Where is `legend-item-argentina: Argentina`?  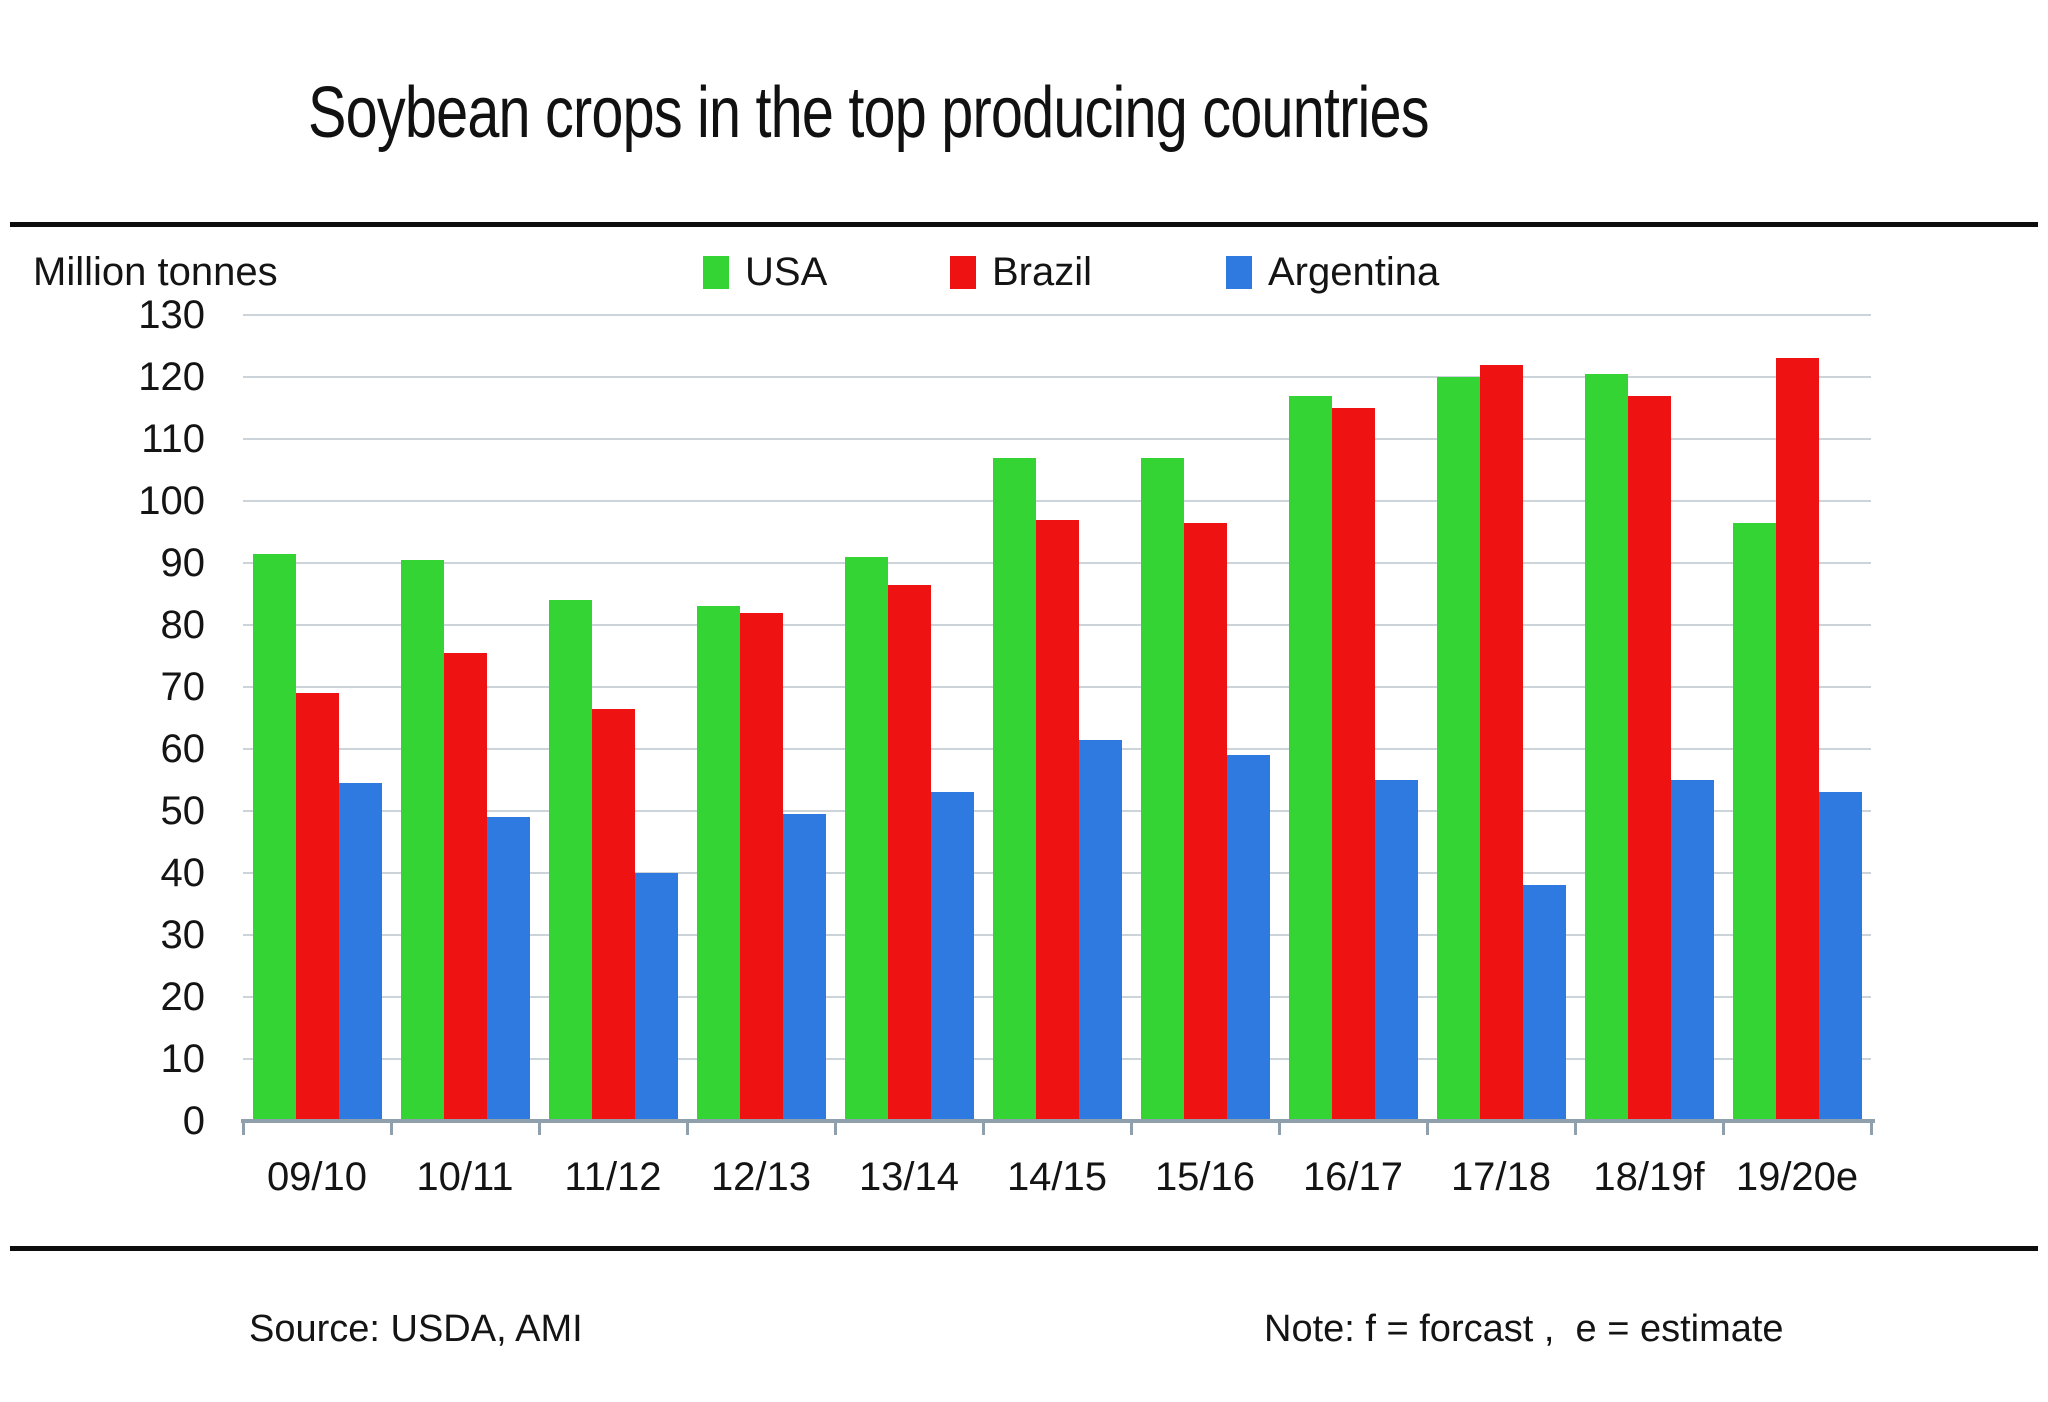 legend-item-argentina: Argentina is located at coordinates (1332, 272).